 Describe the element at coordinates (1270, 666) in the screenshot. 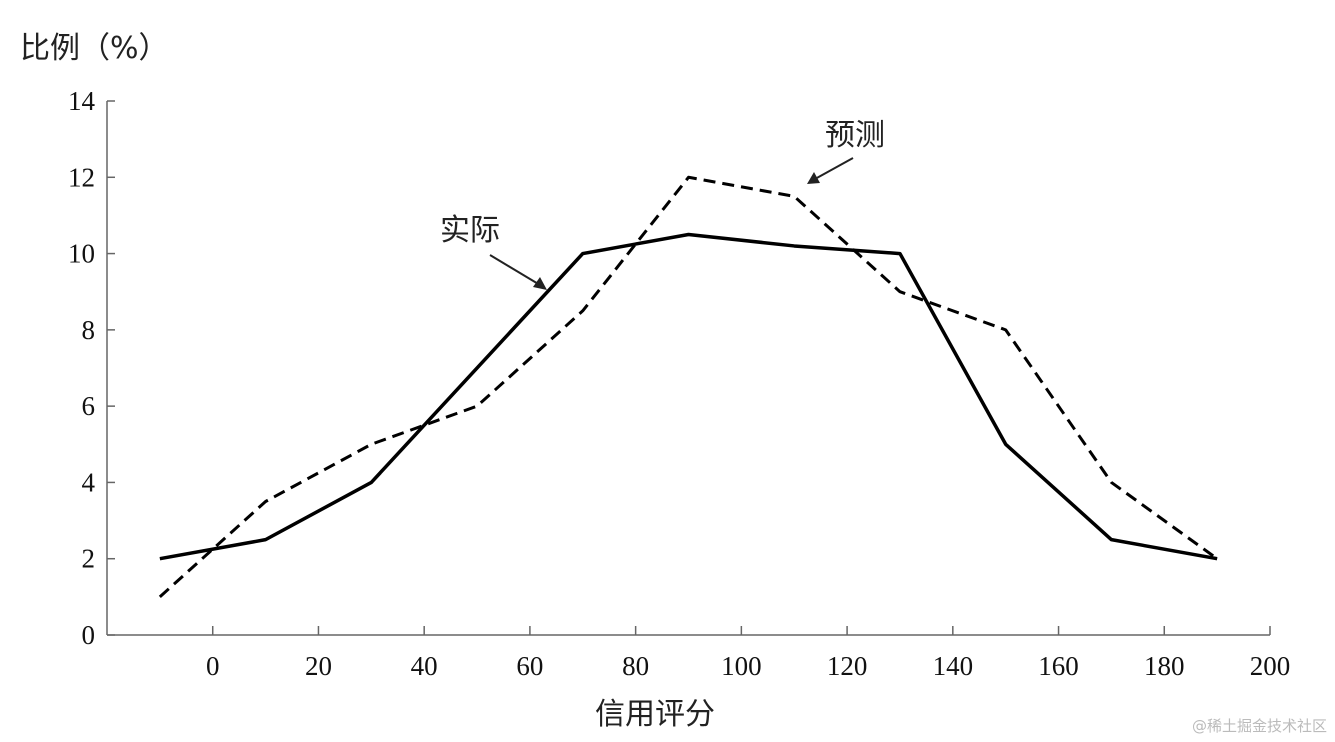

I see `x-tick-label: 200` at that location.